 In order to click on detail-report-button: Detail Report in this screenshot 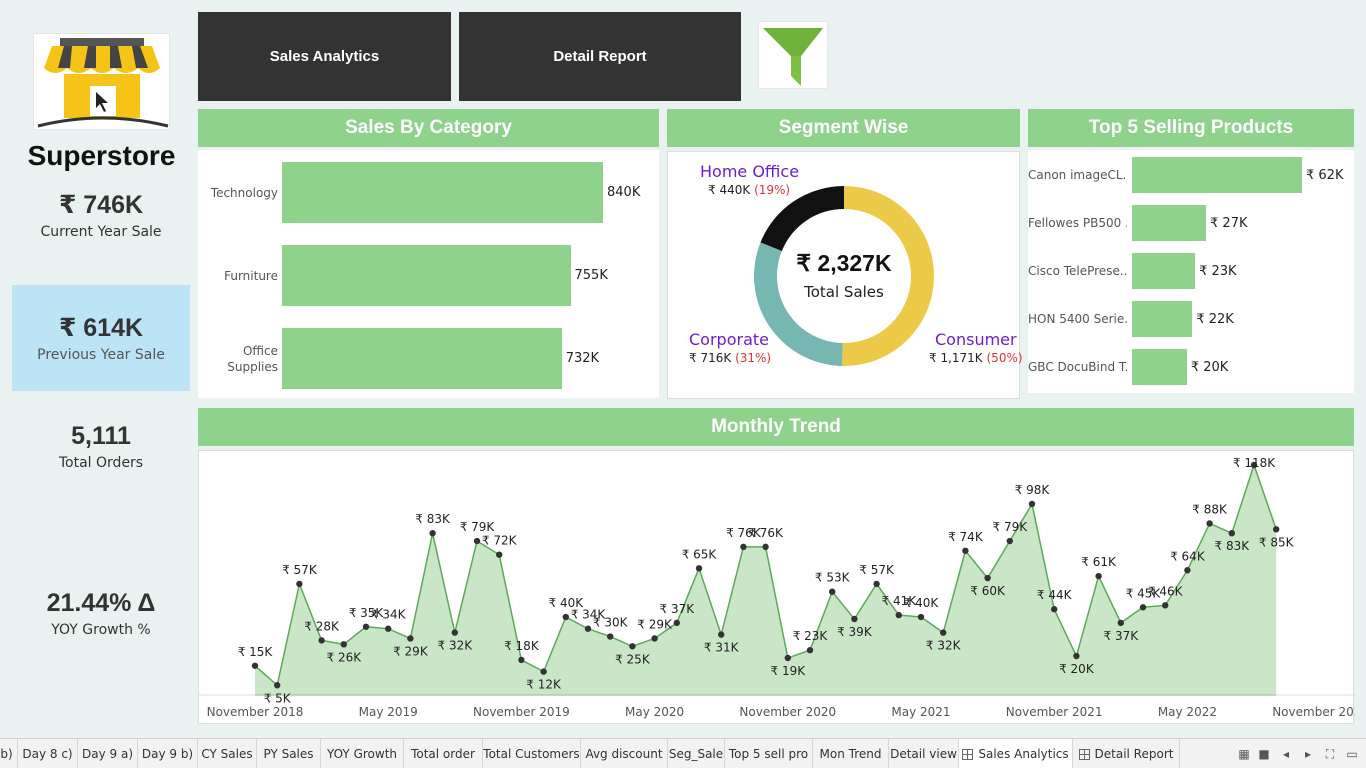, I will do `click(600, 56)`.